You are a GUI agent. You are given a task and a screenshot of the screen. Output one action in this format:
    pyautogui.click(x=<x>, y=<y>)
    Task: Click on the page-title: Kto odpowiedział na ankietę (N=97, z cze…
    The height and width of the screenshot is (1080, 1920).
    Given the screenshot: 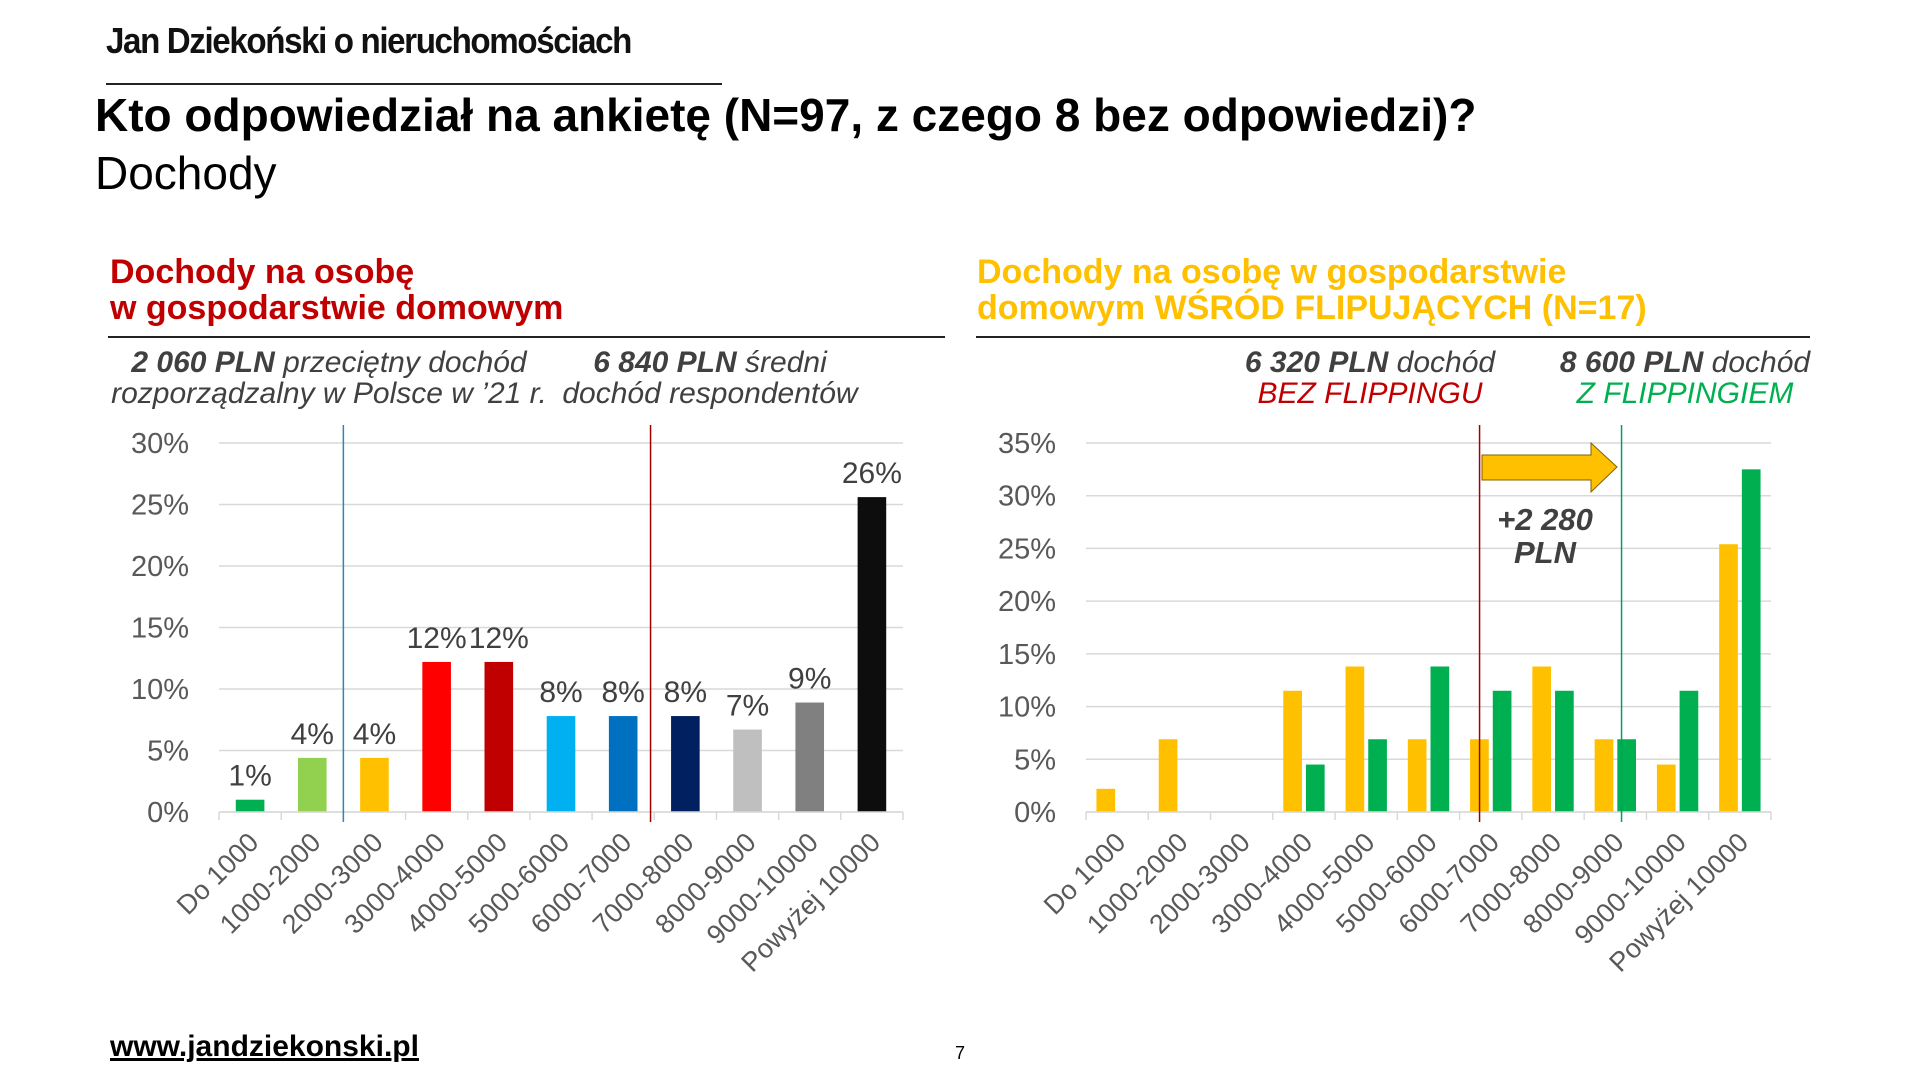 What is the action you would take?
    pyautogui.click(x=786, y=115)
    